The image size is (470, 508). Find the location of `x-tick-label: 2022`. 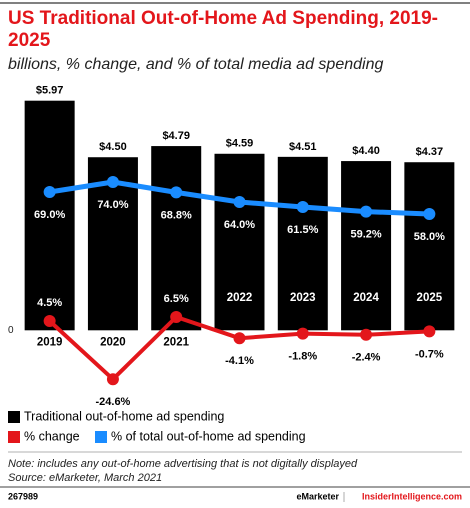

x-tick-label: 2022 is located at coordinates (240, 298).